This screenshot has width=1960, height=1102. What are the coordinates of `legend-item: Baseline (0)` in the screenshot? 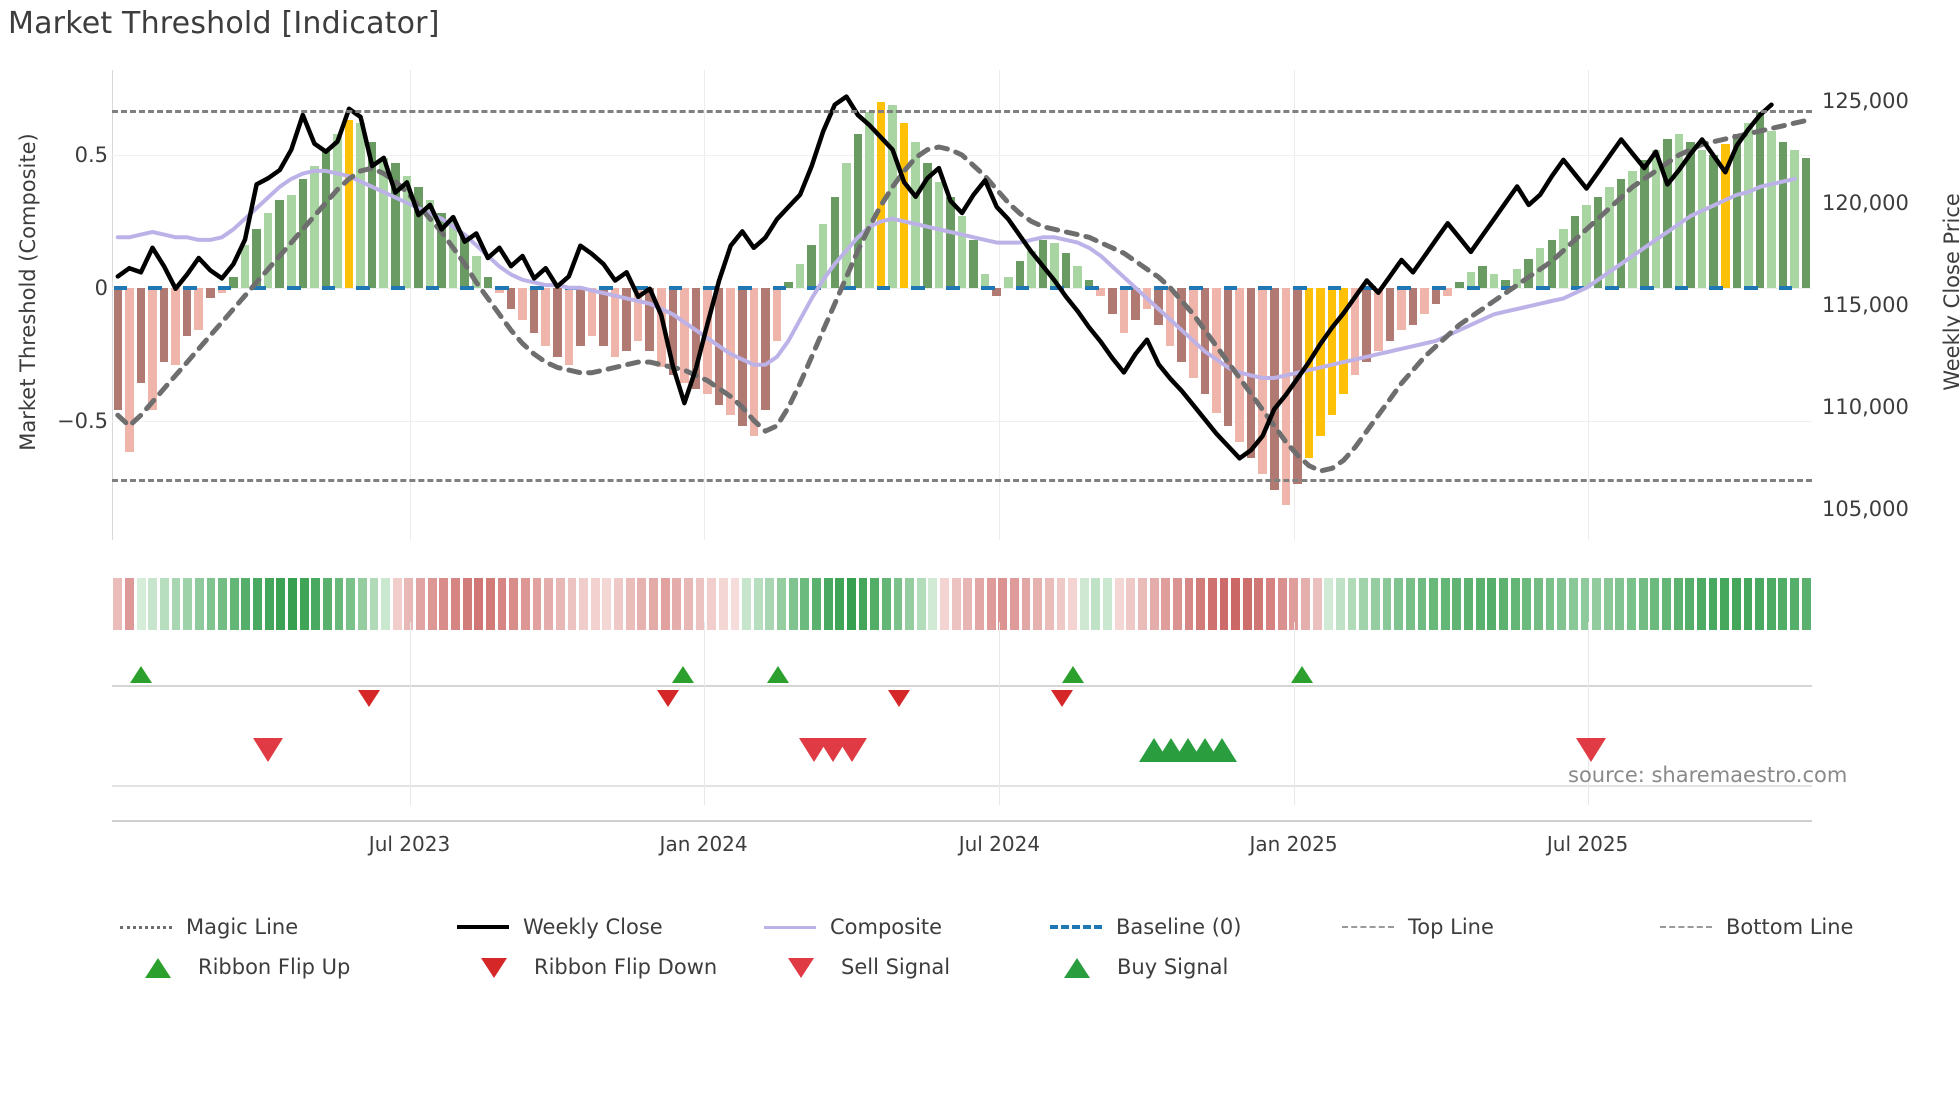 It's located at (1145, 927).